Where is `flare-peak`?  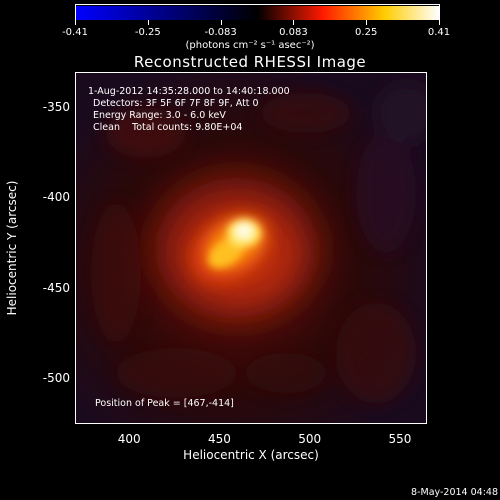 flare-peak is located at coordinates (234, 244).